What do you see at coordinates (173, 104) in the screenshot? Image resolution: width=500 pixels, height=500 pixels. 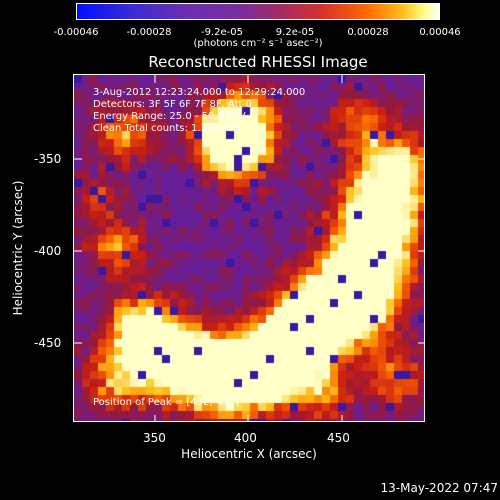 I see `info-detectors: Detectors: 3F 5F 6F 7F 8F, Att 0` at bounding box center [173, 104].